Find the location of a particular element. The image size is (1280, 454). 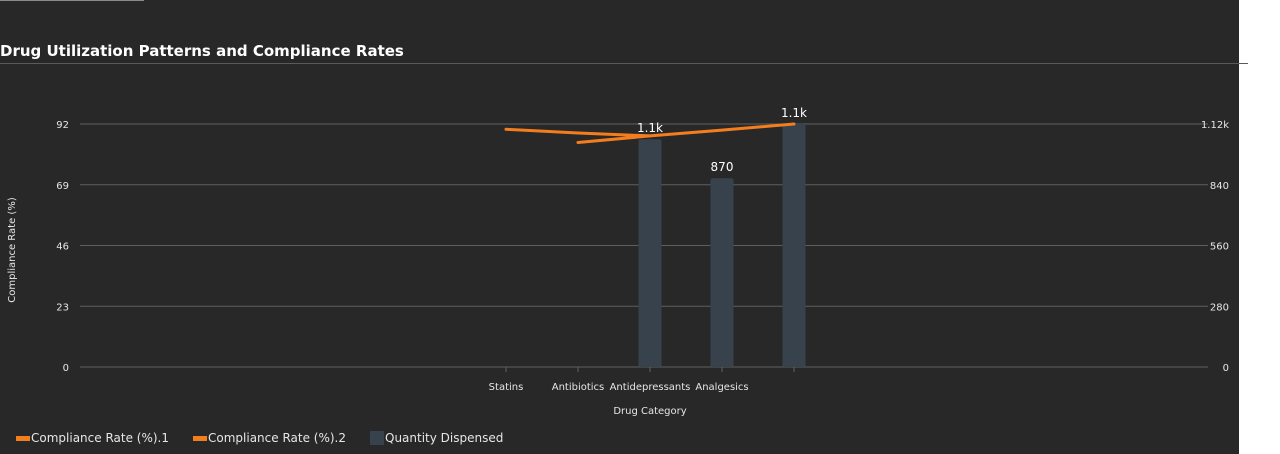

tab-indicator is located at coordinates (72, 0).